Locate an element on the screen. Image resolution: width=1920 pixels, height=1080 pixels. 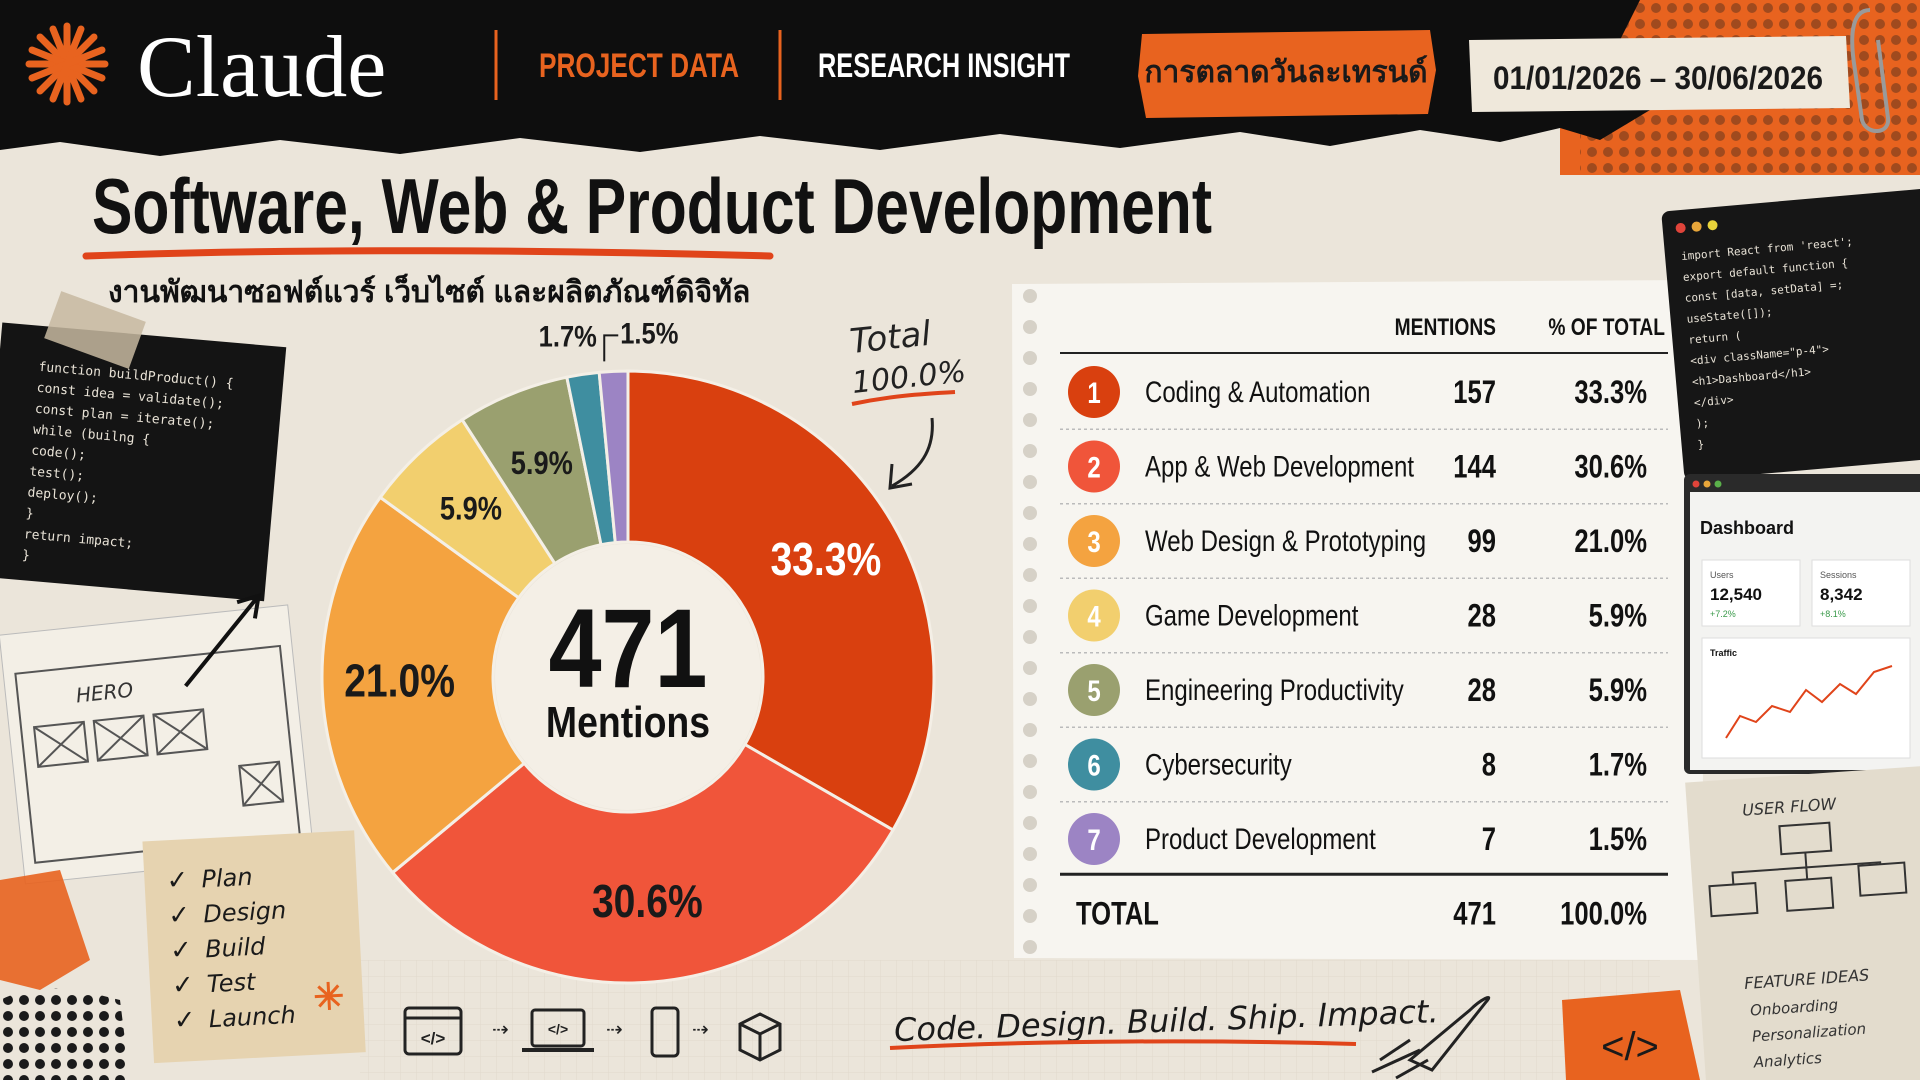
icon-label: </> is located at coordinates (433, 1038).